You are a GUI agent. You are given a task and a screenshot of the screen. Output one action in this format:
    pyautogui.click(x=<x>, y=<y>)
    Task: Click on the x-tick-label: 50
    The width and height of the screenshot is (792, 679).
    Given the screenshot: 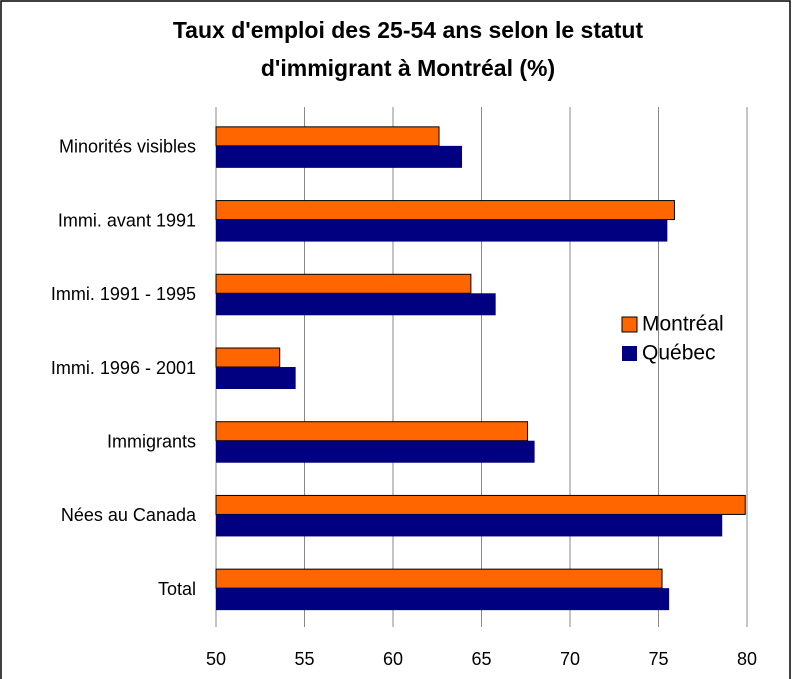 What is the action you would take?
    pyautogui.click(x=216, y=659)
    